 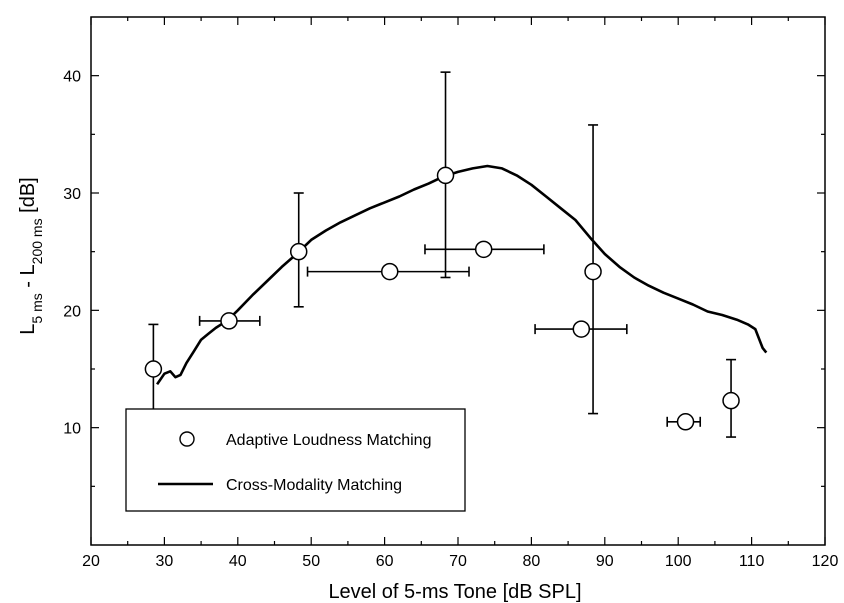 I want to click on x-tick-label: 80, so click(x=532, y=561).